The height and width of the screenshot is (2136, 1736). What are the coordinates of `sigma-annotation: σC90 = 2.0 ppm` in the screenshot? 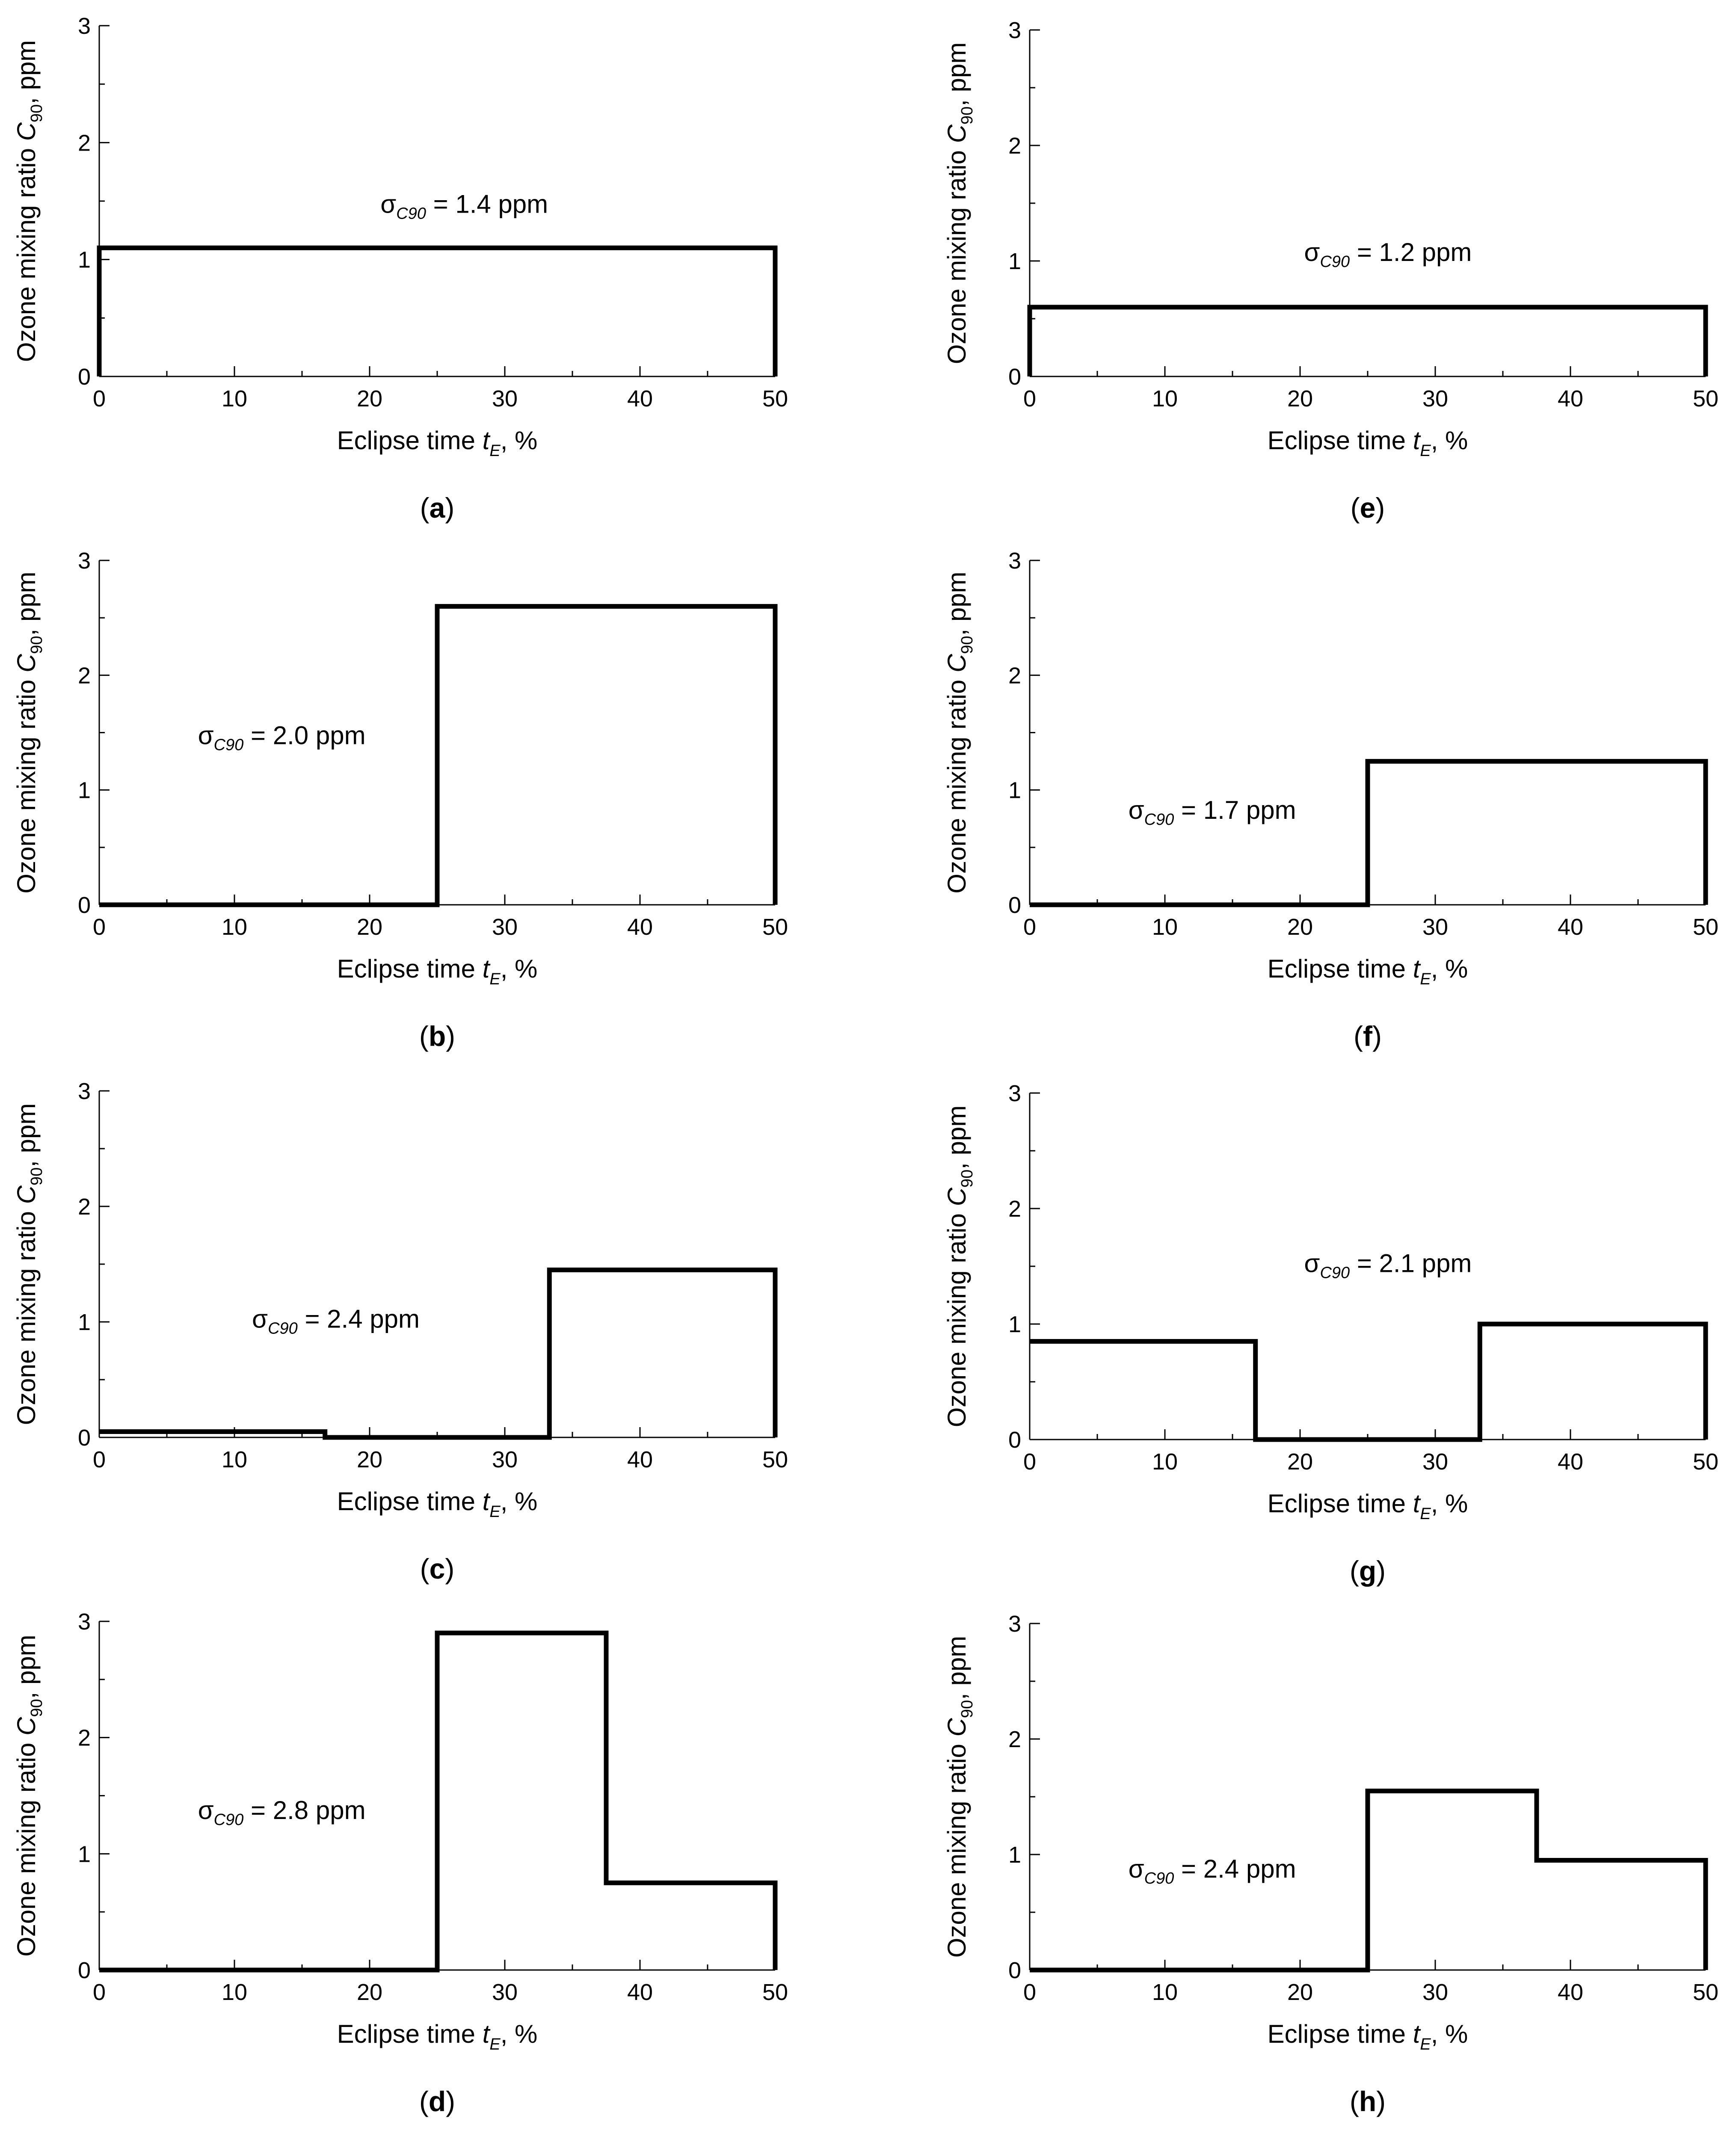 It's located at (282, 737).